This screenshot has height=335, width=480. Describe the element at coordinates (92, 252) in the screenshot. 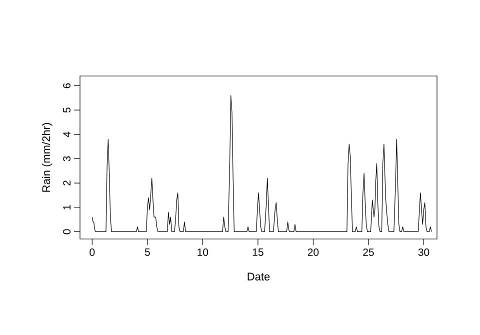

I see `x-tick-label: 0` at that location.